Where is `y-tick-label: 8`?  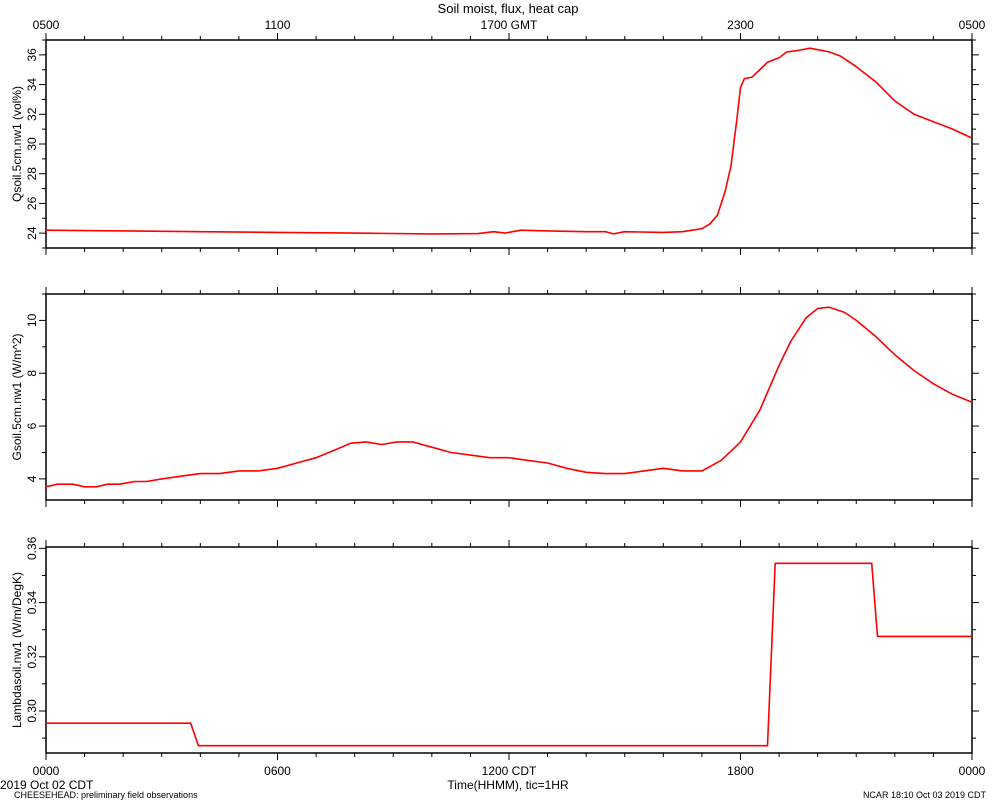 y-tick-label: 8 is located at coordinates (32, 373).